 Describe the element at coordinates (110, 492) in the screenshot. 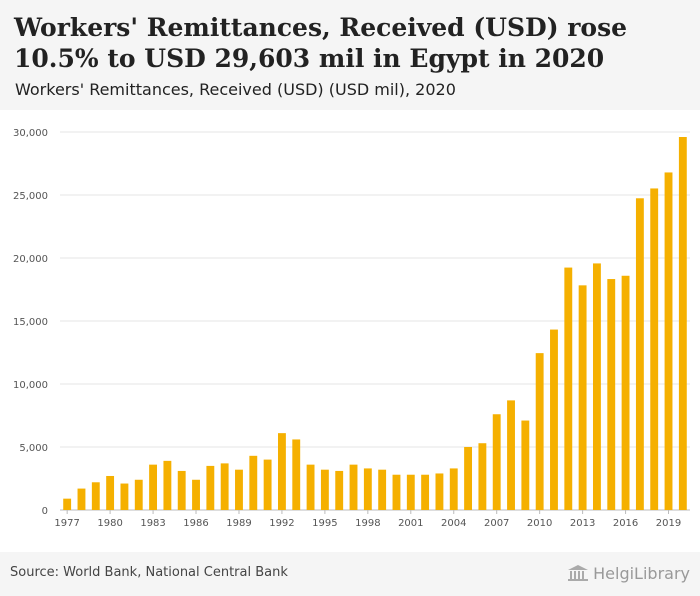

I see `bar-1980` at that location.